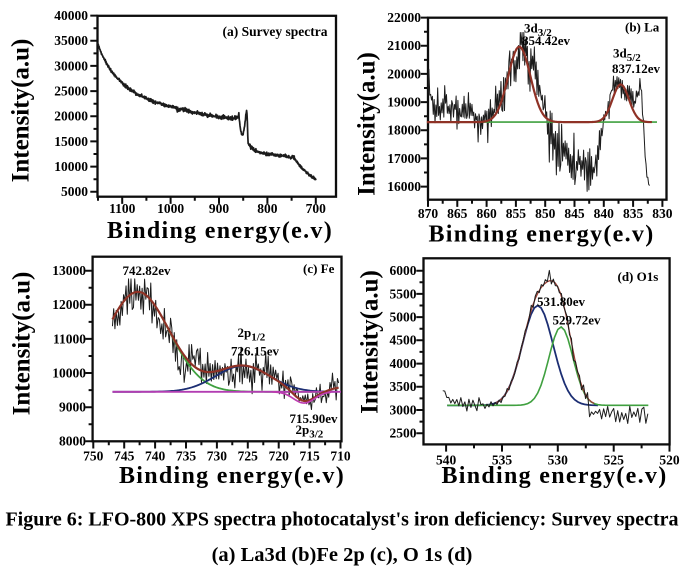 The width and height of the screenshot is (684, 575). I want to click on svg-text: 854.42ev, so click(546, 40).